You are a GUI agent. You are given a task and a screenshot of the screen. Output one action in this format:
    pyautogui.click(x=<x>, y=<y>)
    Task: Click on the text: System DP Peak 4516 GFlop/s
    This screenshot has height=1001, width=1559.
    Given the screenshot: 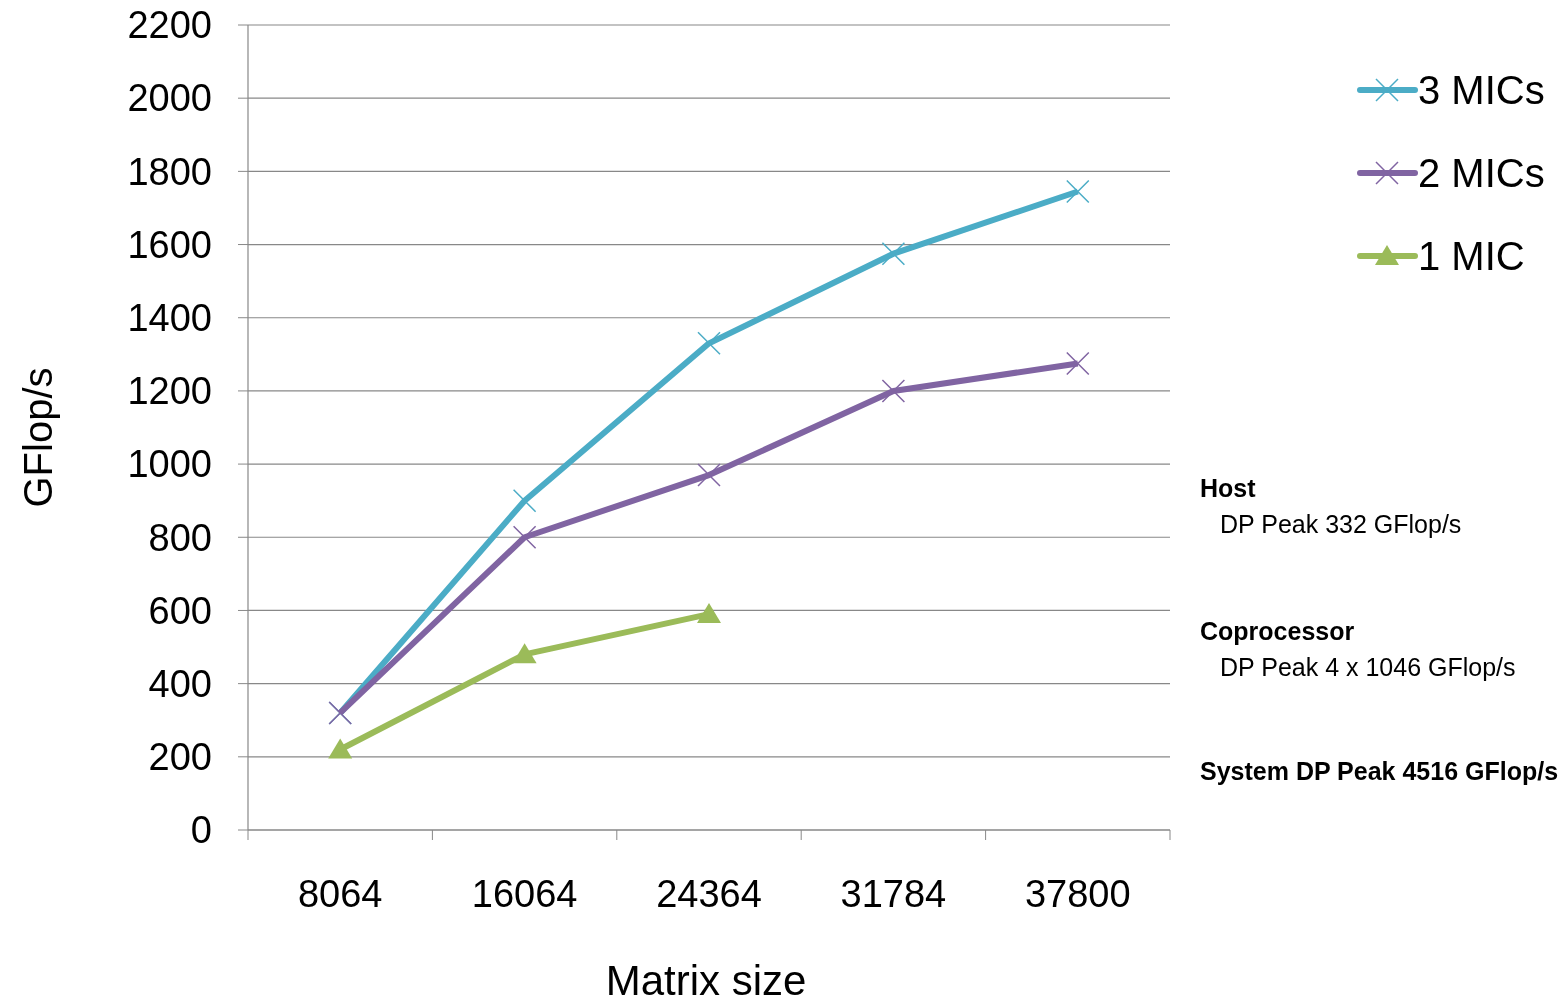 What is the action you would take?
    pyautogui.click(x=1379, y=771)
    